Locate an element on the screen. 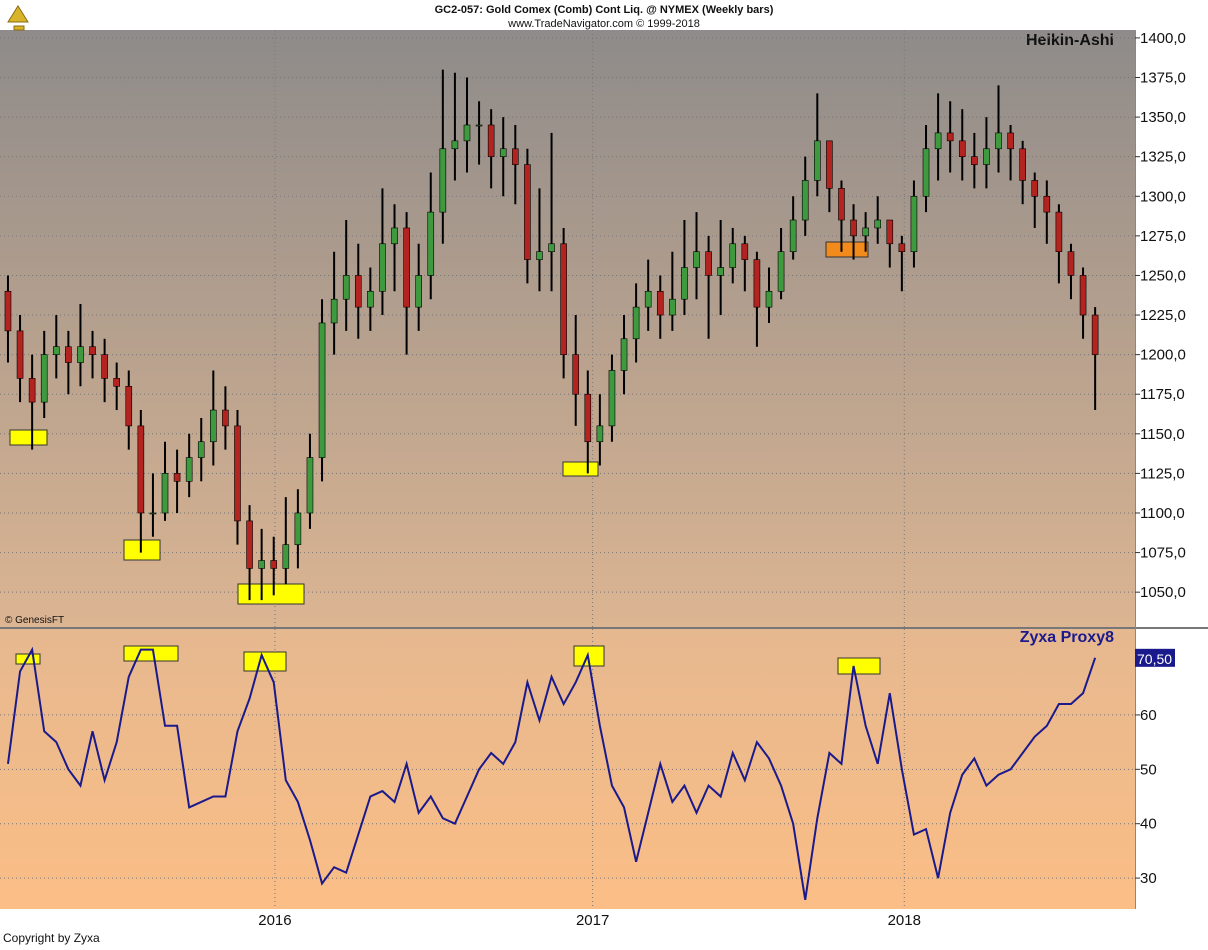  x-tick-label: 2017 is located at coordinates (592, 920).